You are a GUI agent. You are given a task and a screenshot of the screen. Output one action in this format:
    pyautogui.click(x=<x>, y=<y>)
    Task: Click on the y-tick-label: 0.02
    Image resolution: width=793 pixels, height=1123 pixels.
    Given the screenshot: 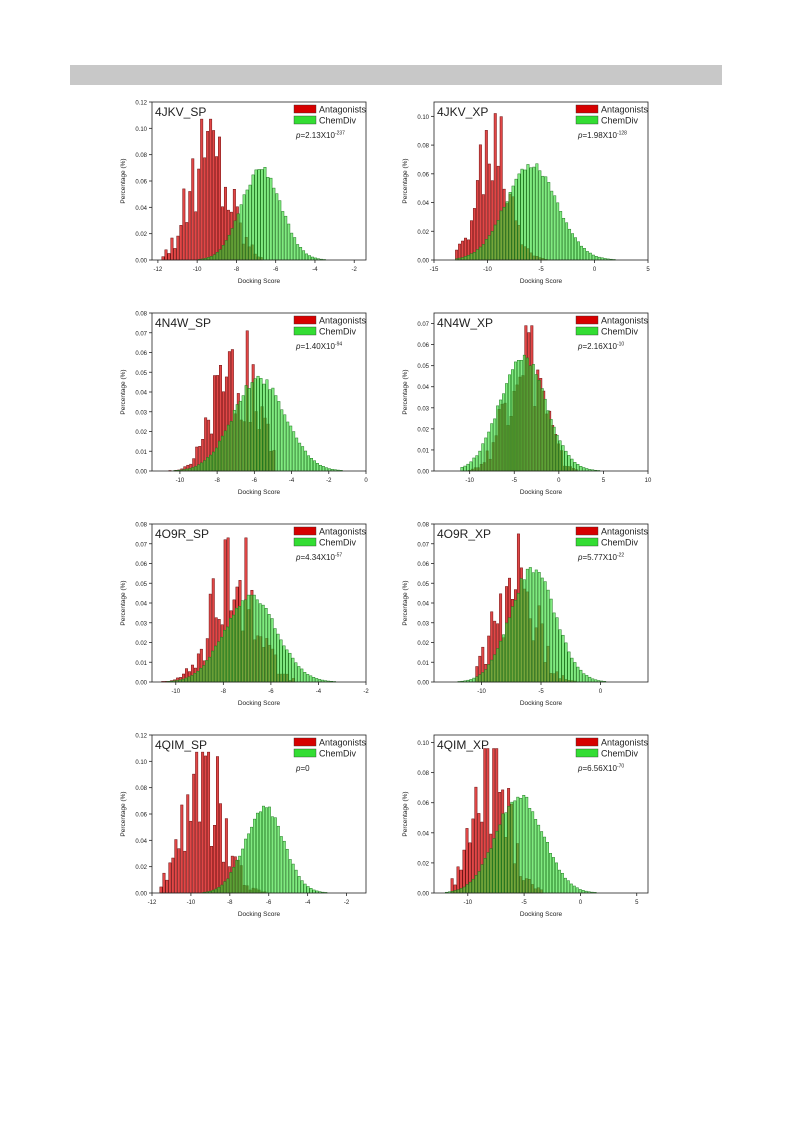 What is the action you would take?
    pyautogui.click(x=423, y=864)
    